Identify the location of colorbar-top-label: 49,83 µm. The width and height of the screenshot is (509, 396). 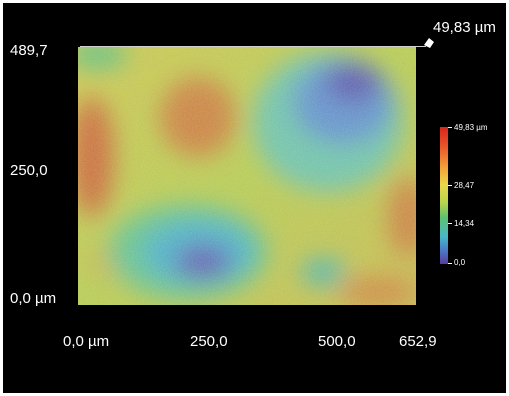
(471, 127).